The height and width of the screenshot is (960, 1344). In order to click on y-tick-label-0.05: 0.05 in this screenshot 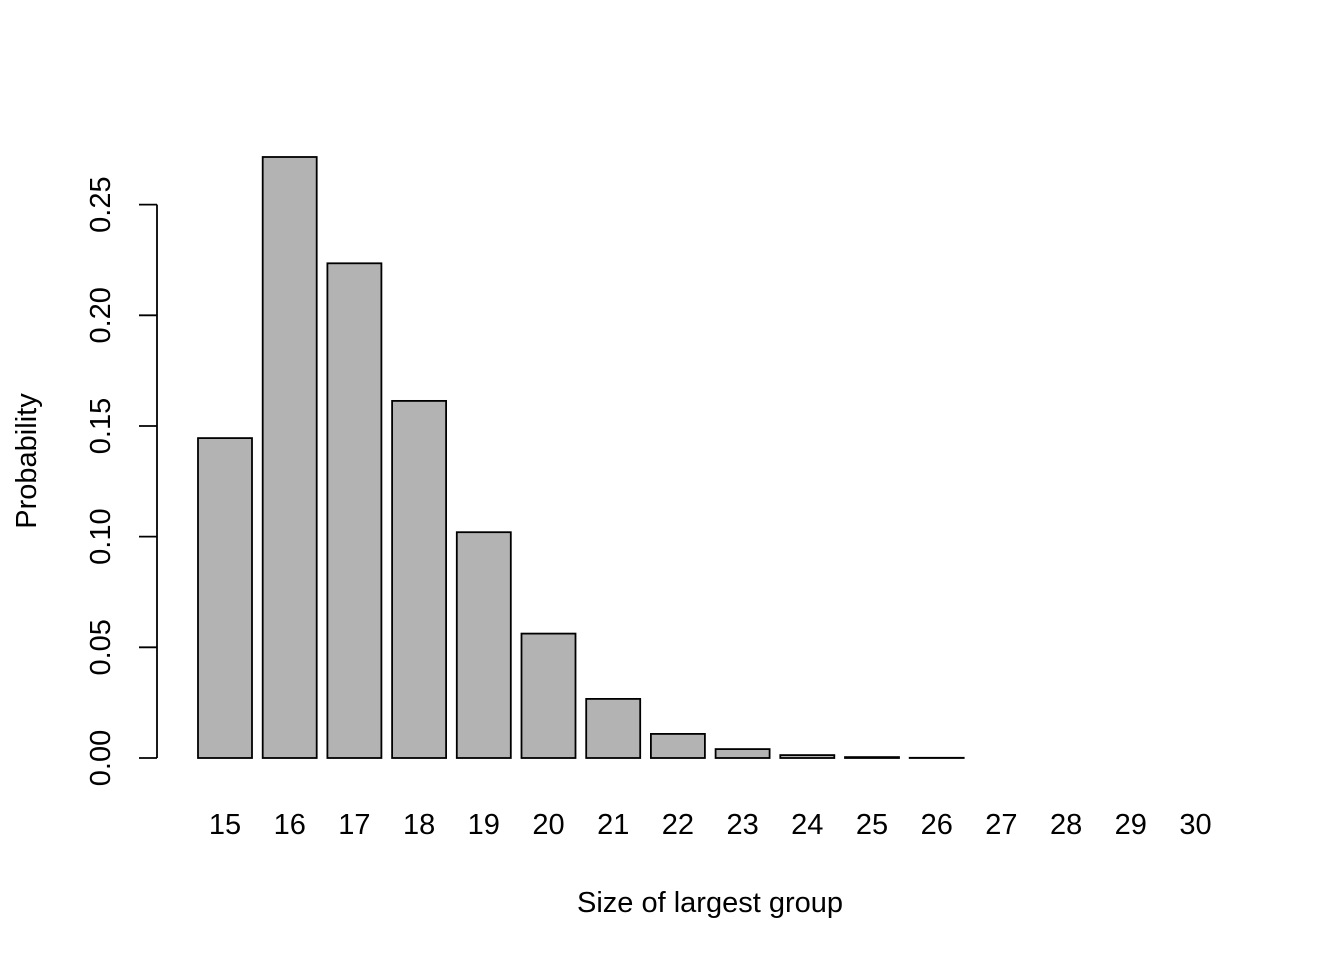, I will do `click(101, 647)`.